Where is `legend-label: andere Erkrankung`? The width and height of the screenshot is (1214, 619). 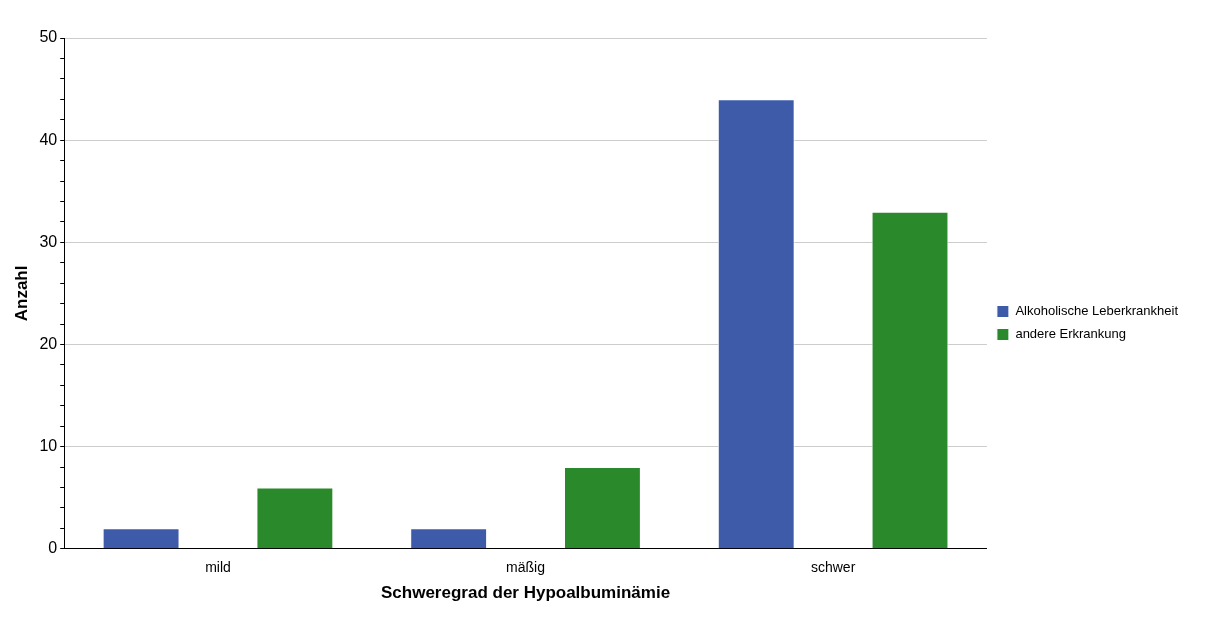
legend-label: andere Erkrankung is located at coordinates (1070, 334).